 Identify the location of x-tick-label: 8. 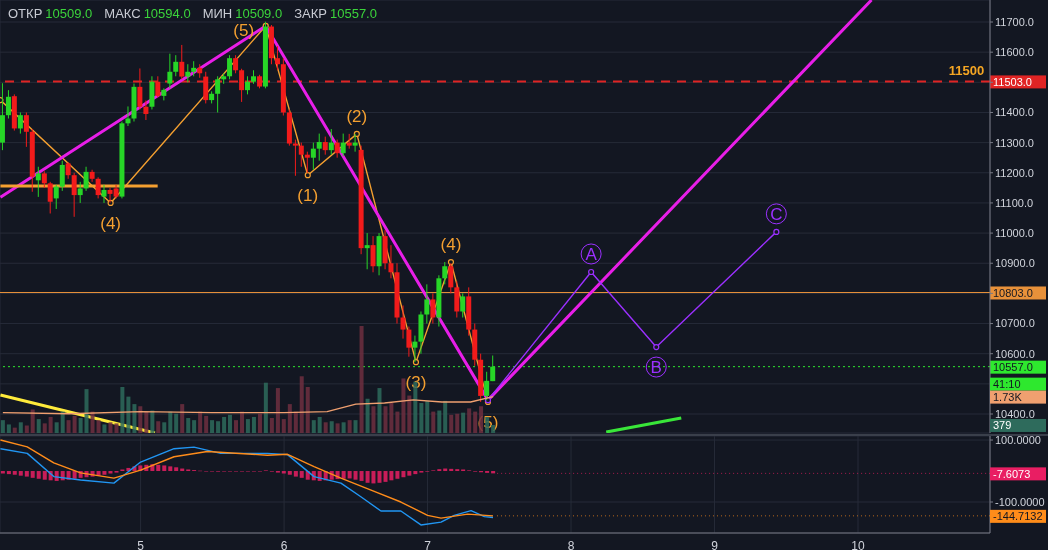
(571, 544).